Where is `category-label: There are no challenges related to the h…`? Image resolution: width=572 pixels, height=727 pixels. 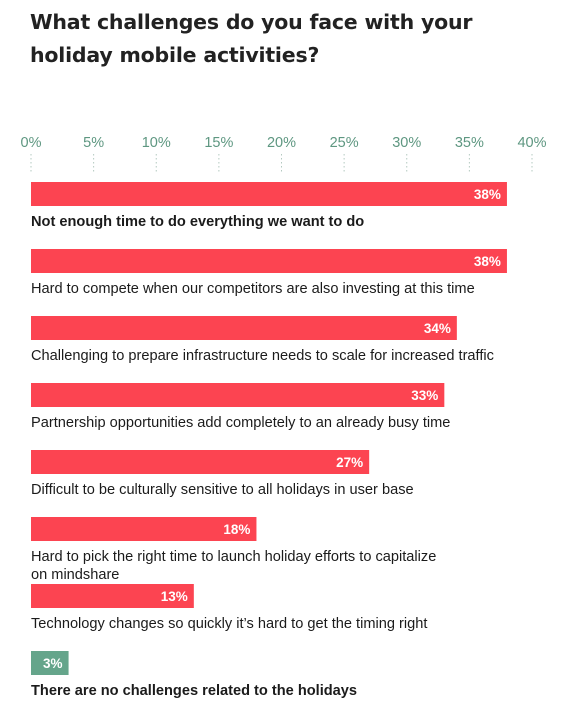
category-label: There are no challenges related to the h… is located at coordinates (194, 691).